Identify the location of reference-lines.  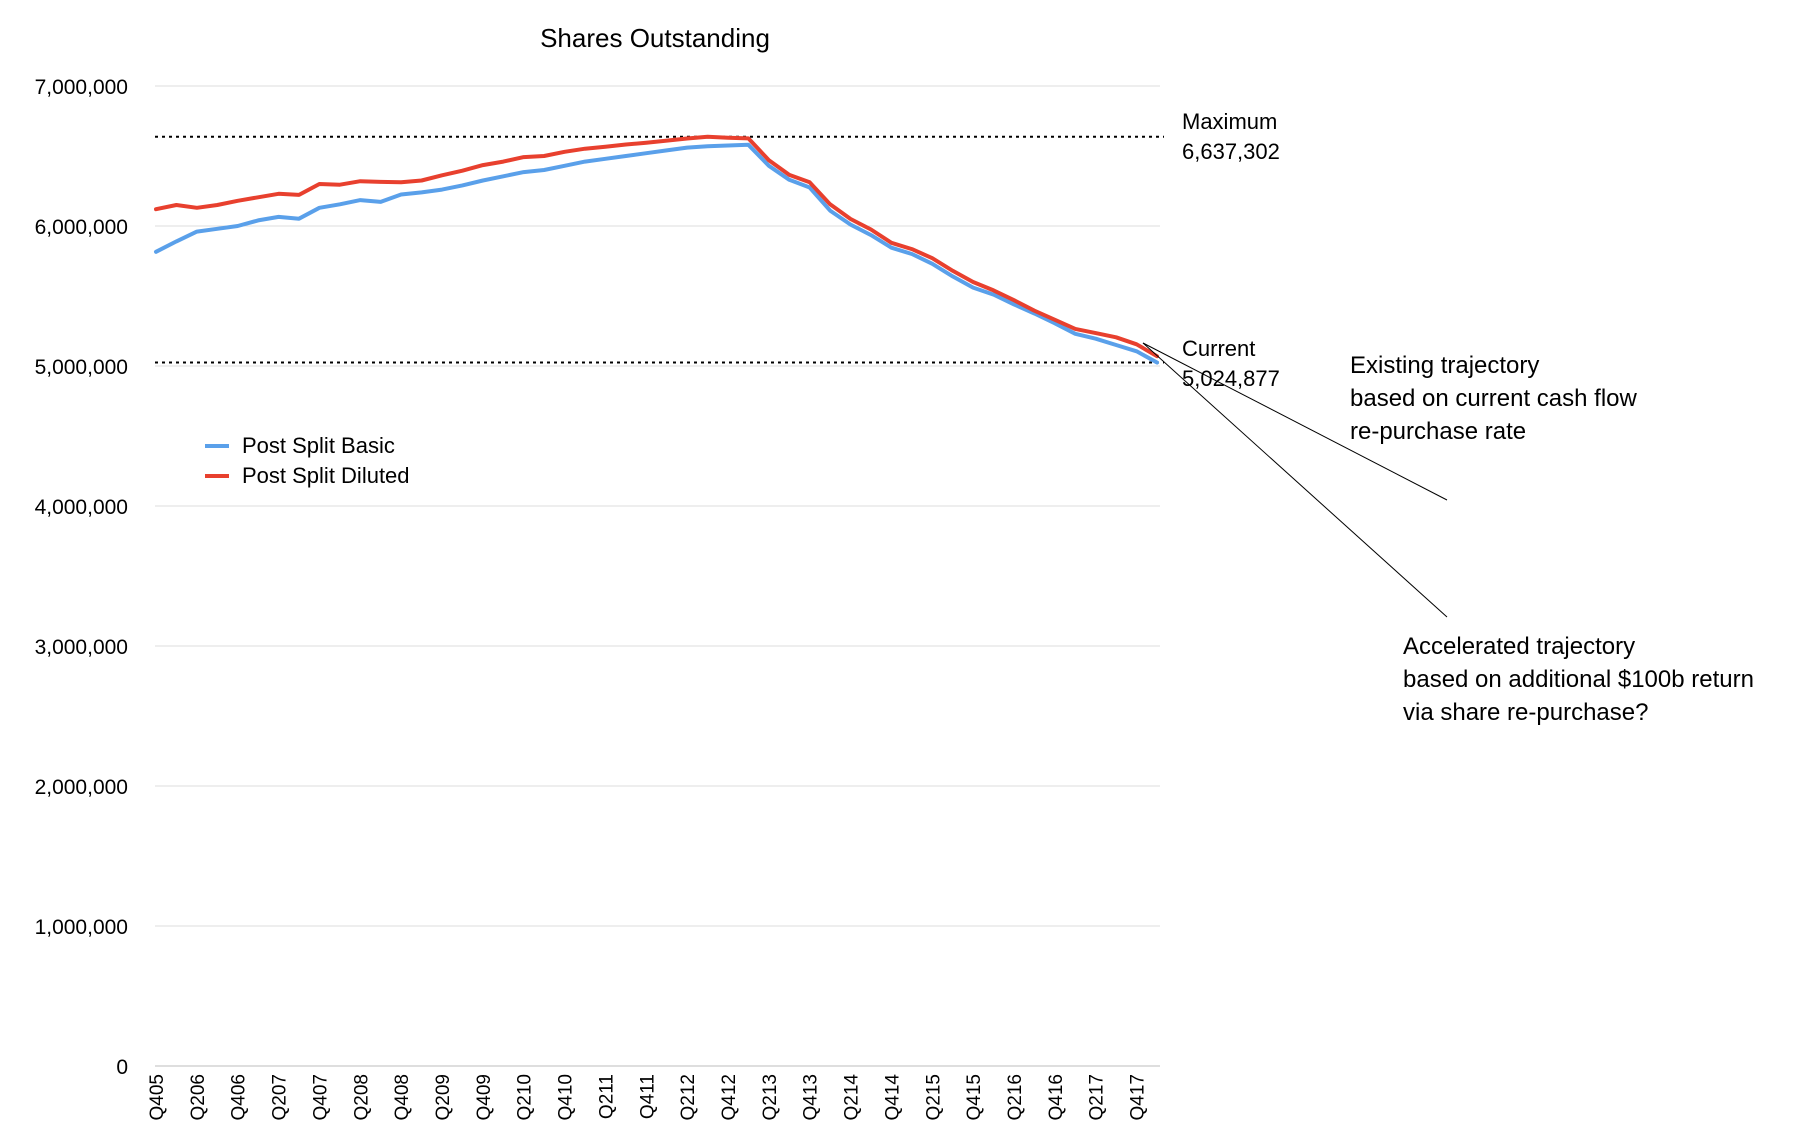
(659, 249).